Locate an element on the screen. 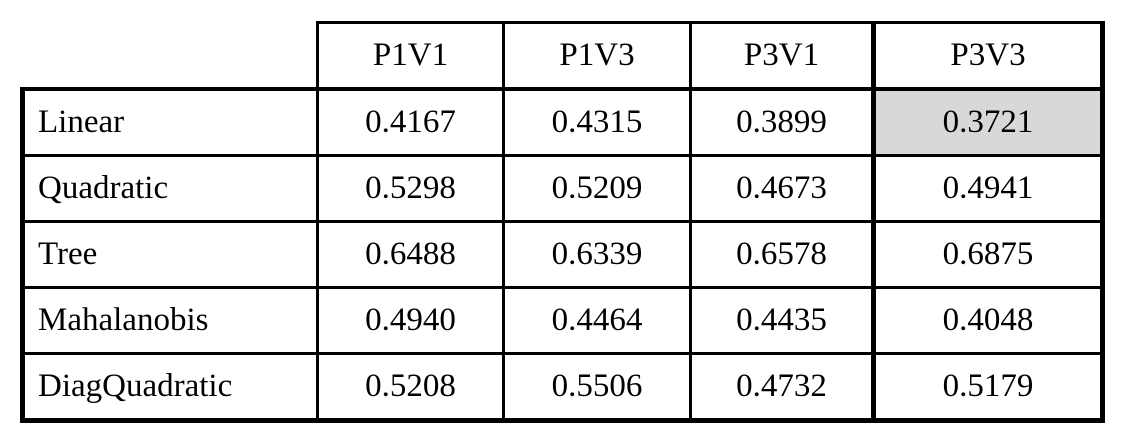 This screenshot has width=1121, height=442. value-cell: 0.5179 is located at coordinates (988, 387).